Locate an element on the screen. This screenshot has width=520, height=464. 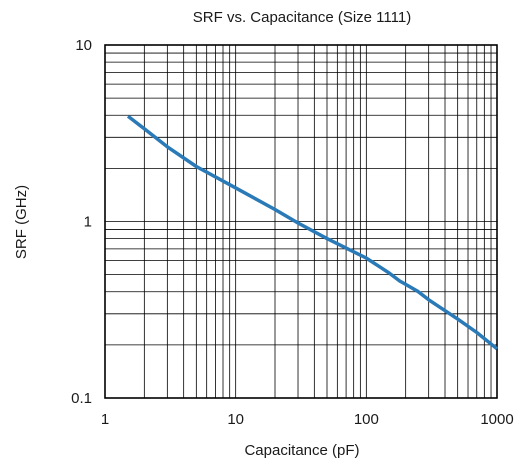
x-axis-label: Capacitance (pF) is located at coordinates (301, 450).